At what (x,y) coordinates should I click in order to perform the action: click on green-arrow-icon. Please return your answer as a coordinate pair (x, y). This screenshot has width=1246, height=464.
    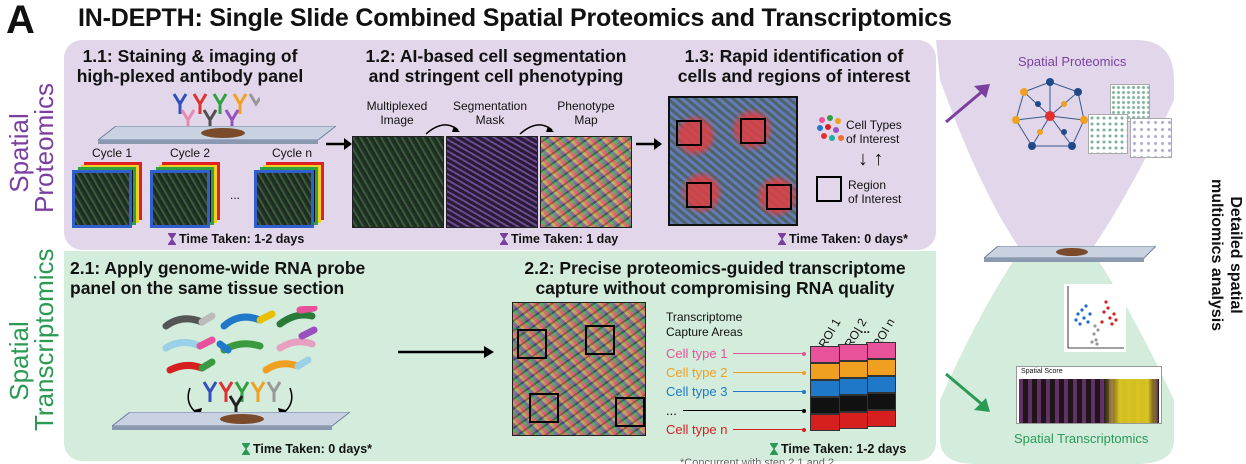
    Looking at the image, I should click on (967, 392).